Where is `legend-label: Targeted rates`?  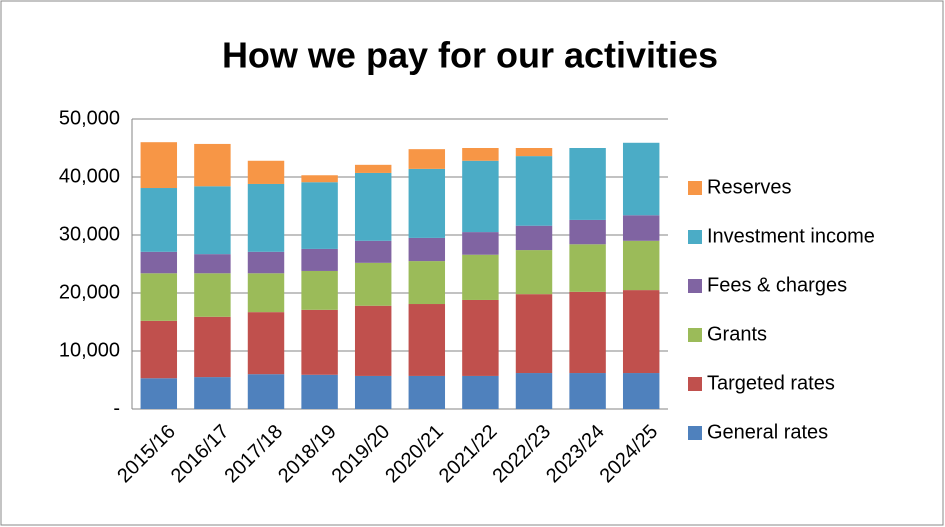 legend-label: Targeted rates is located at coordinates (771, 383).